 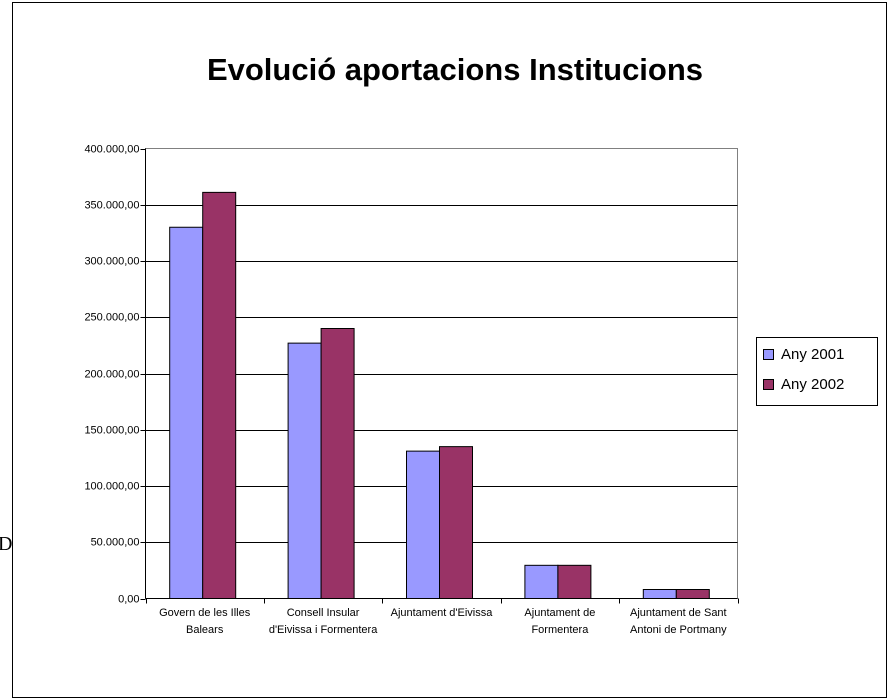 I want to click on x-tick-label: Ajuntament d'Eivissa, so click(x=441, y=613).